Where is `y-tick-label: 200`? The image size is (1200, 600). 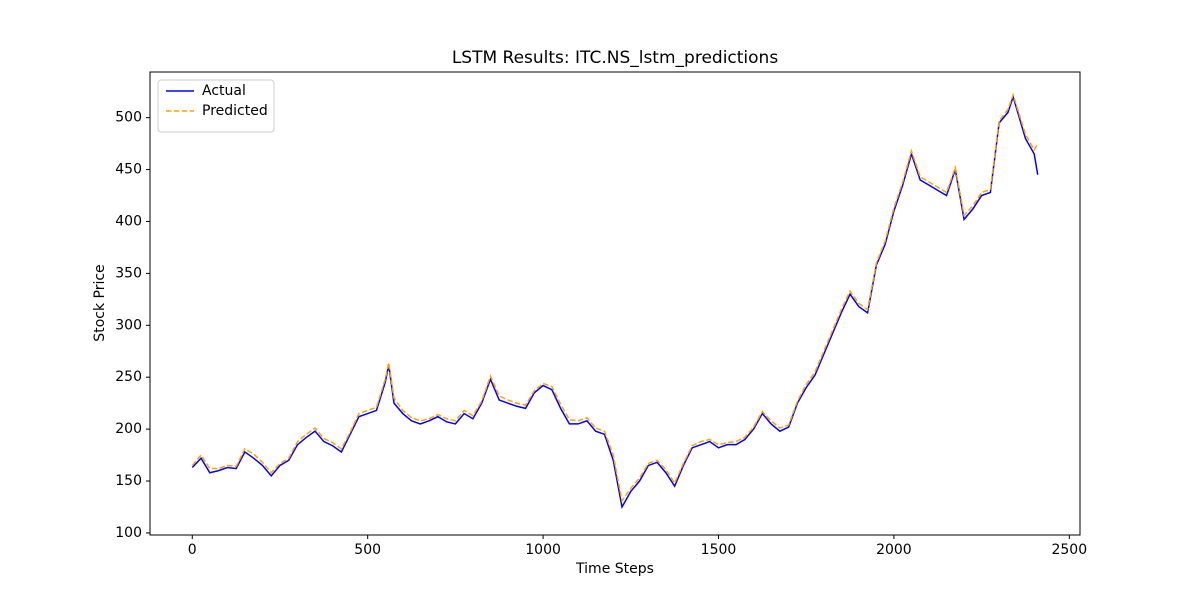 y-tick-label: 200 is located at coordinates (128, 429).